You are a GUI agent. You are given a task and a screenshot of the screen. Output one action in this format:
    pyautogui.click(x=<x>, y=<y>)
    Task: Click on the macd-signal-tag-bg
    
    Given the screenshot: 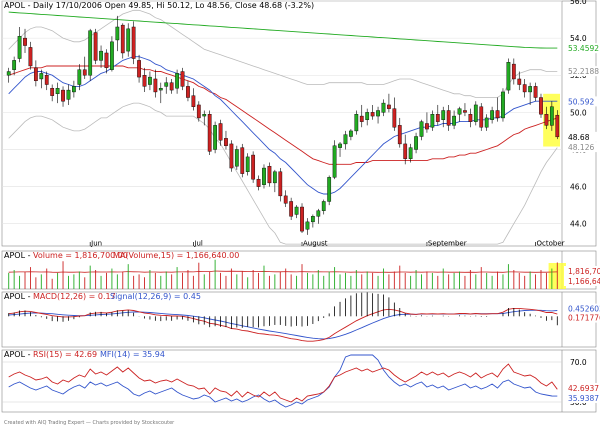 What is the action you would take?
    pyautogui.click(x=581, y=308)
    